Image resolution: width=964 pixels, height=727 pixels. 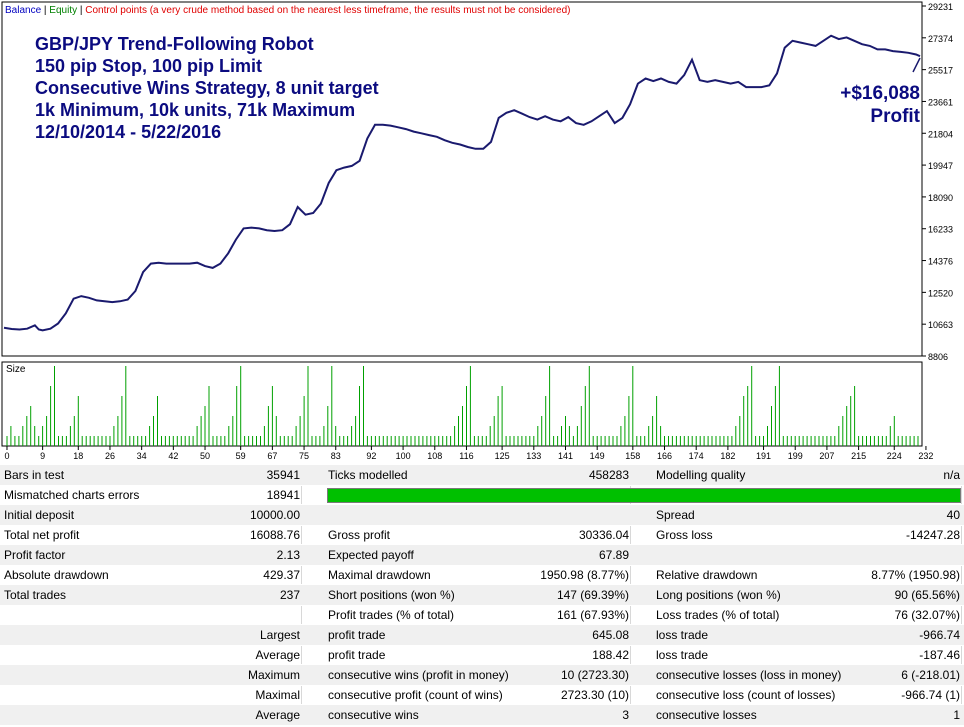 I want to click on x-tick-label: 149, so click(x=597, y=456).